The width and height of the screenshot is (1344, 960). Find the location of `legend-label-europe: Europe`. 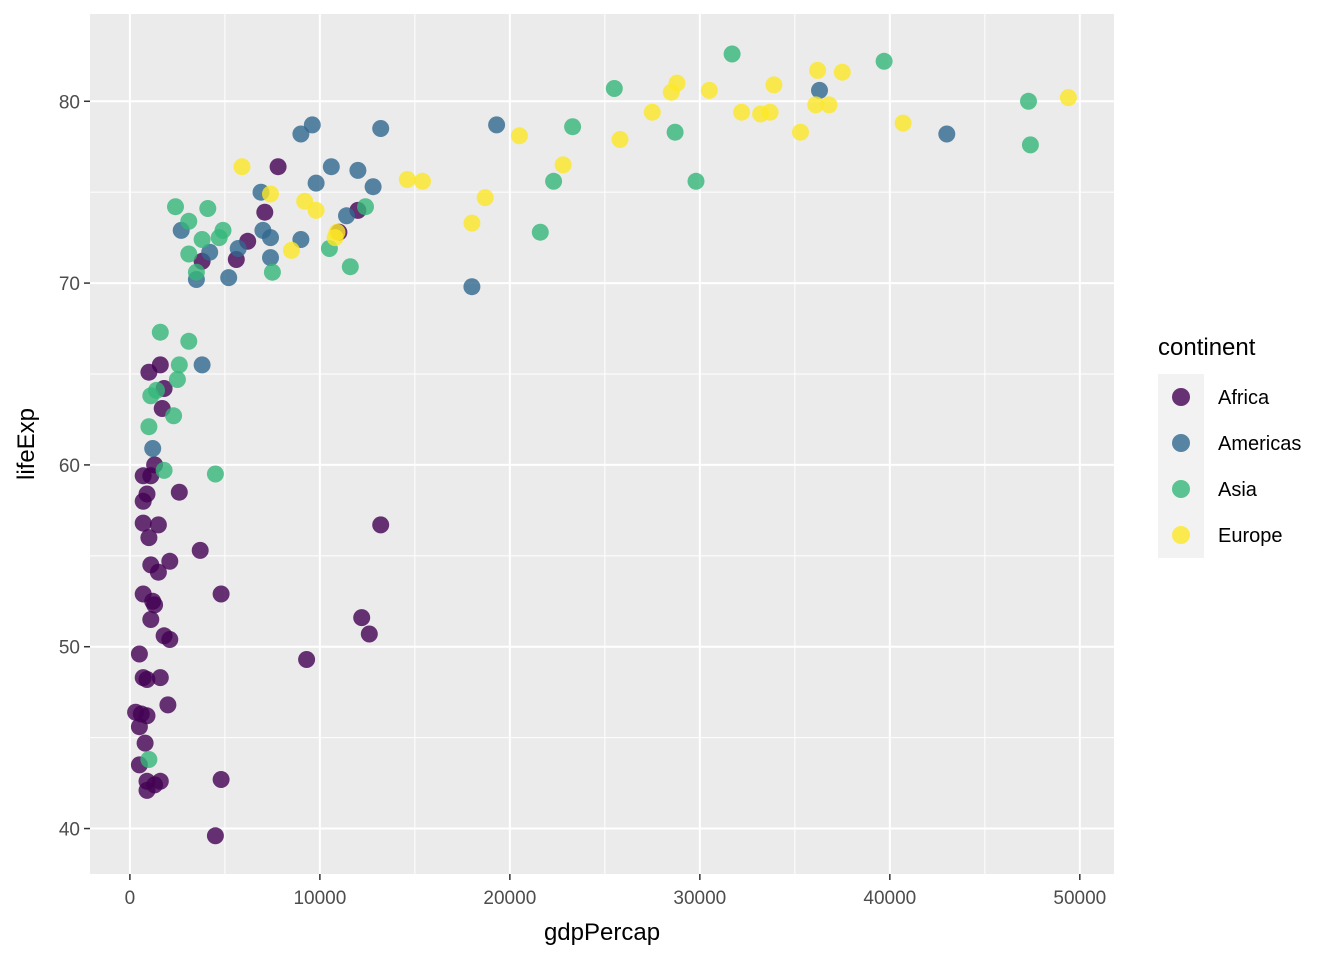

legend-label-europe: Europe is located at coordinates (1250, 536).